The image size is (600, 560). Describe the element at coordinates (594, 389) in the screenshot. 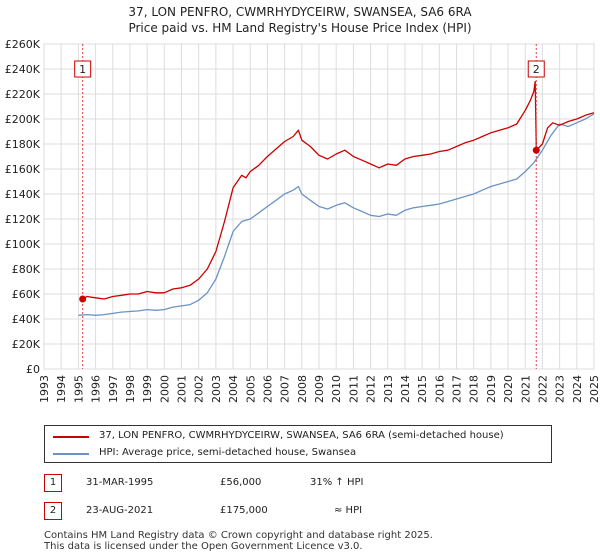

I see `x-tick-label: 2025` at that location.